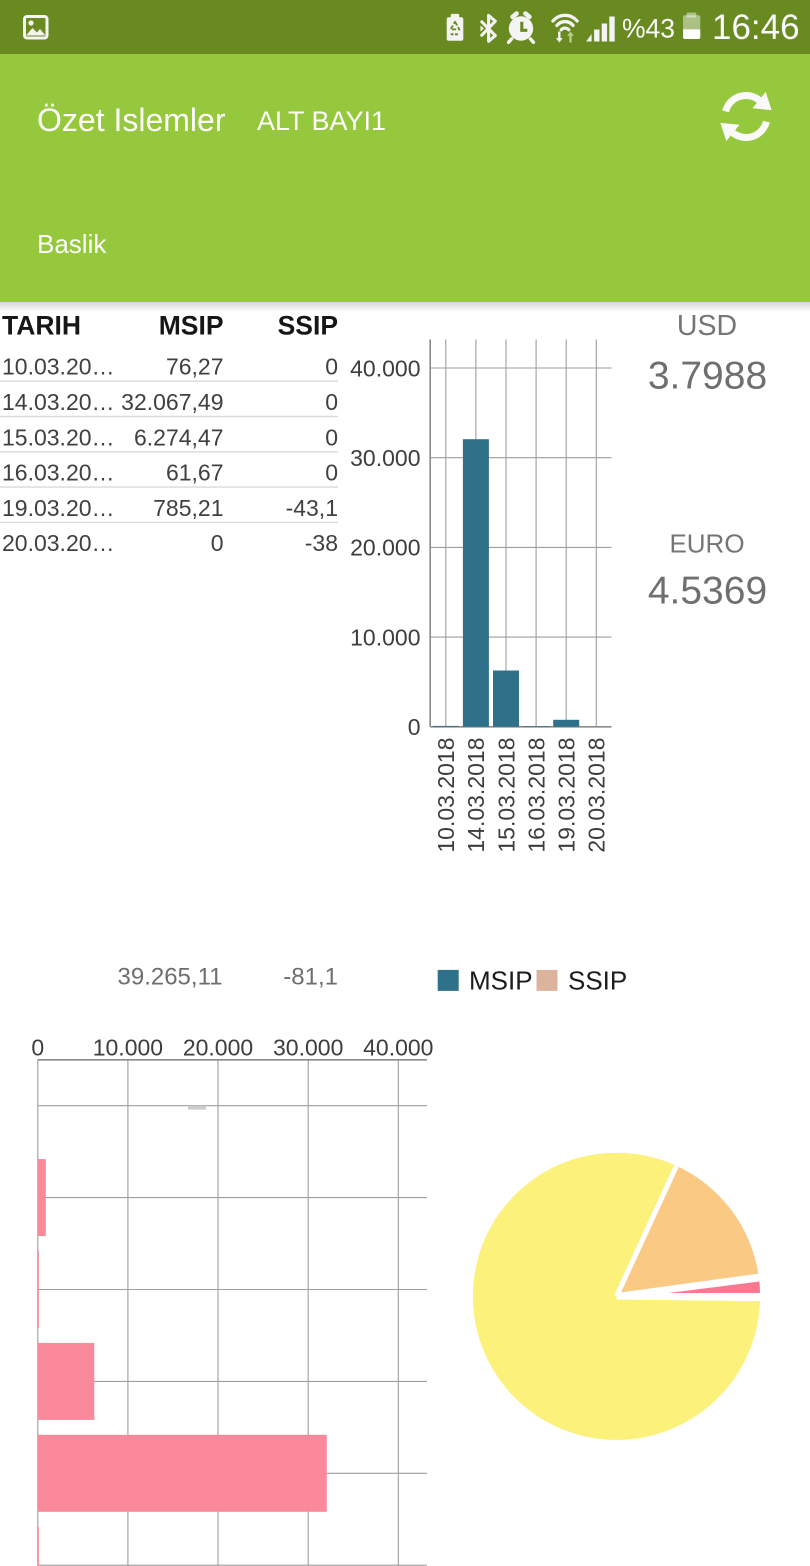 The height and width of the screenshot is (1566, 810). What do you see at coordinates (170, 977) in the screenshot?
I see `svg-text: 39.265,11` at bounding box center [170, 977].